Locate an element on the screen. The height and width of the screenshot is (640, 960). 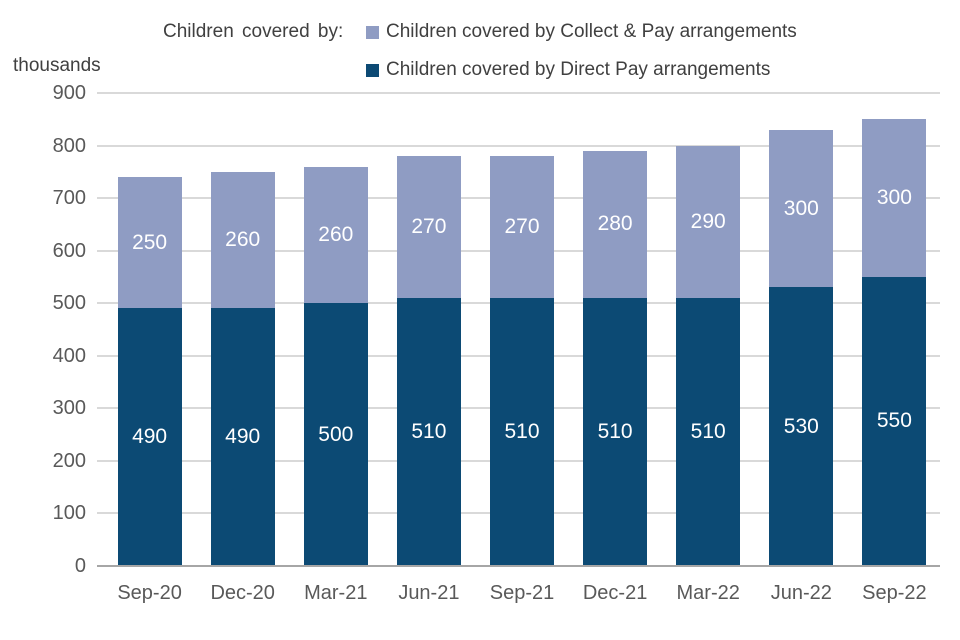
y-axis-unit-label: thousands is located at coordinates (57, 65).